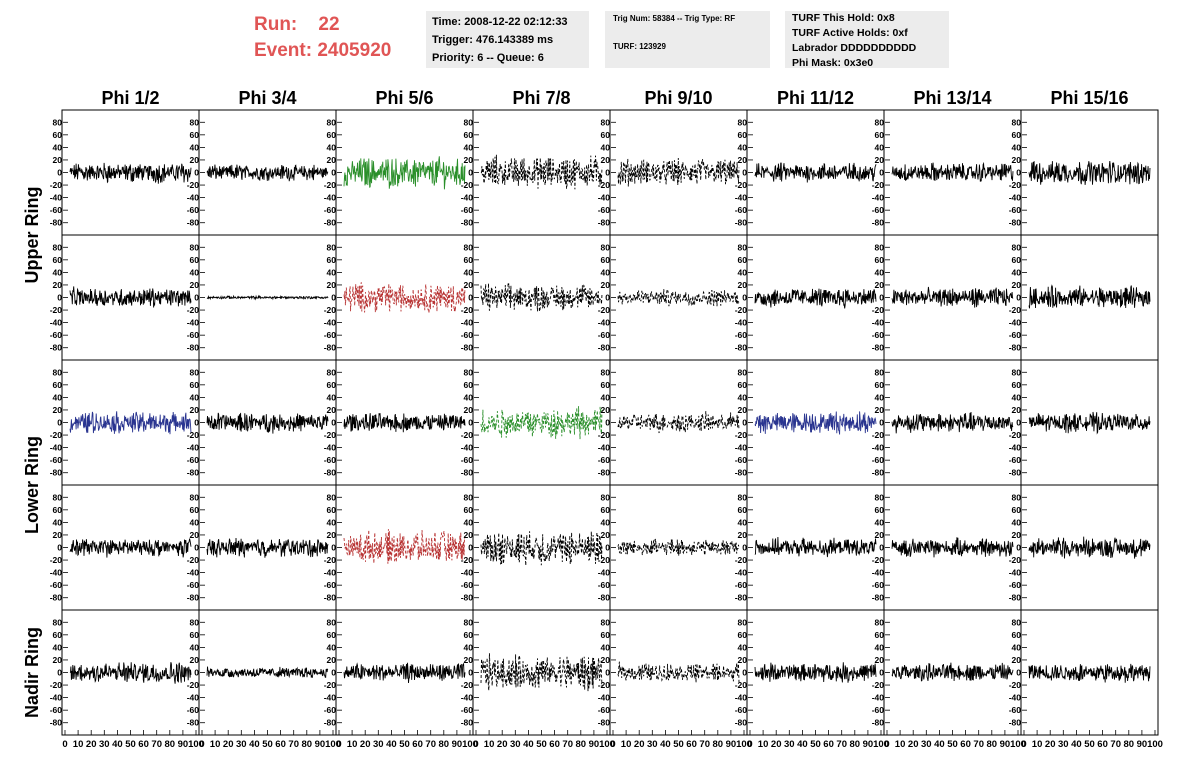  What do you see at coordinates (815, 98) in the screenshot?
I see `column-header: Phi 11/12` at bounding box center [815, 98].